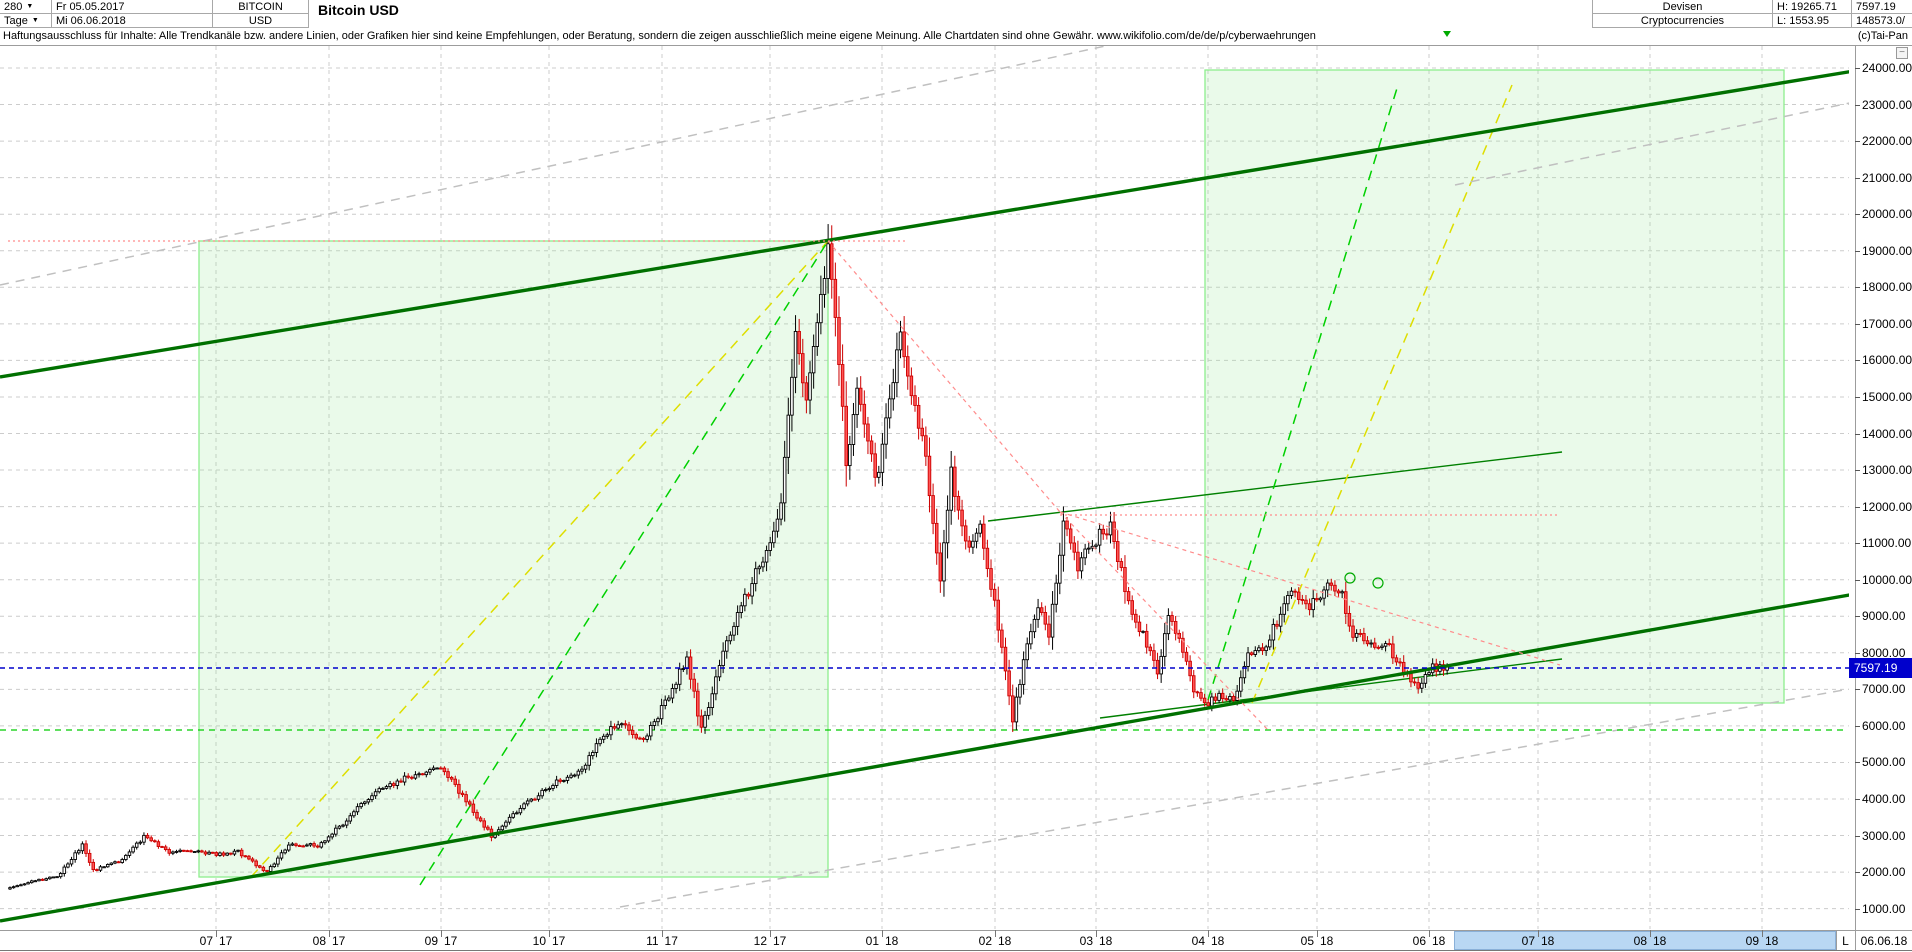 This screenshot has width=1912, height=952. I want to click on gray-lower-channel, so click(1234, 798).